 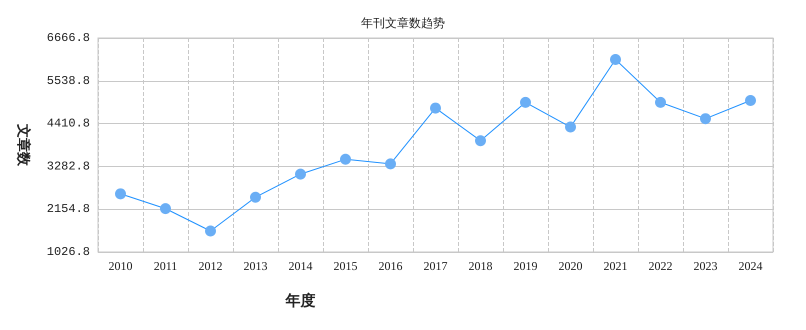 What do you see at coordinates (68, 38) in the screenshot?
I see `y-tick-label: 6666.8` at bounding box center [68, 38].